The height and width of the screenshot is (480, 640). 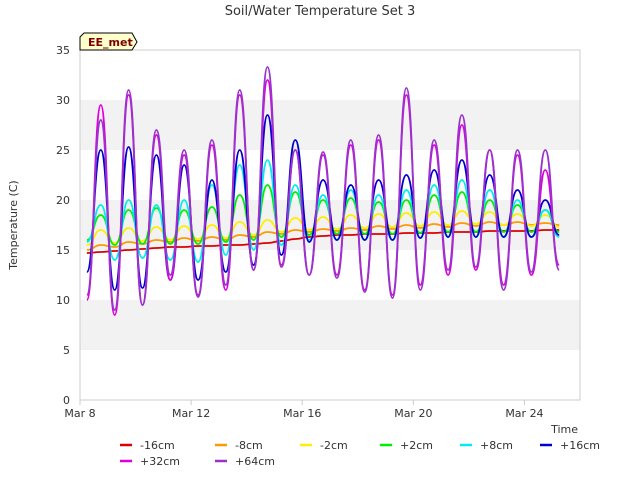 I want to click on legend-label: -2cm, so click(x=334, y=445).